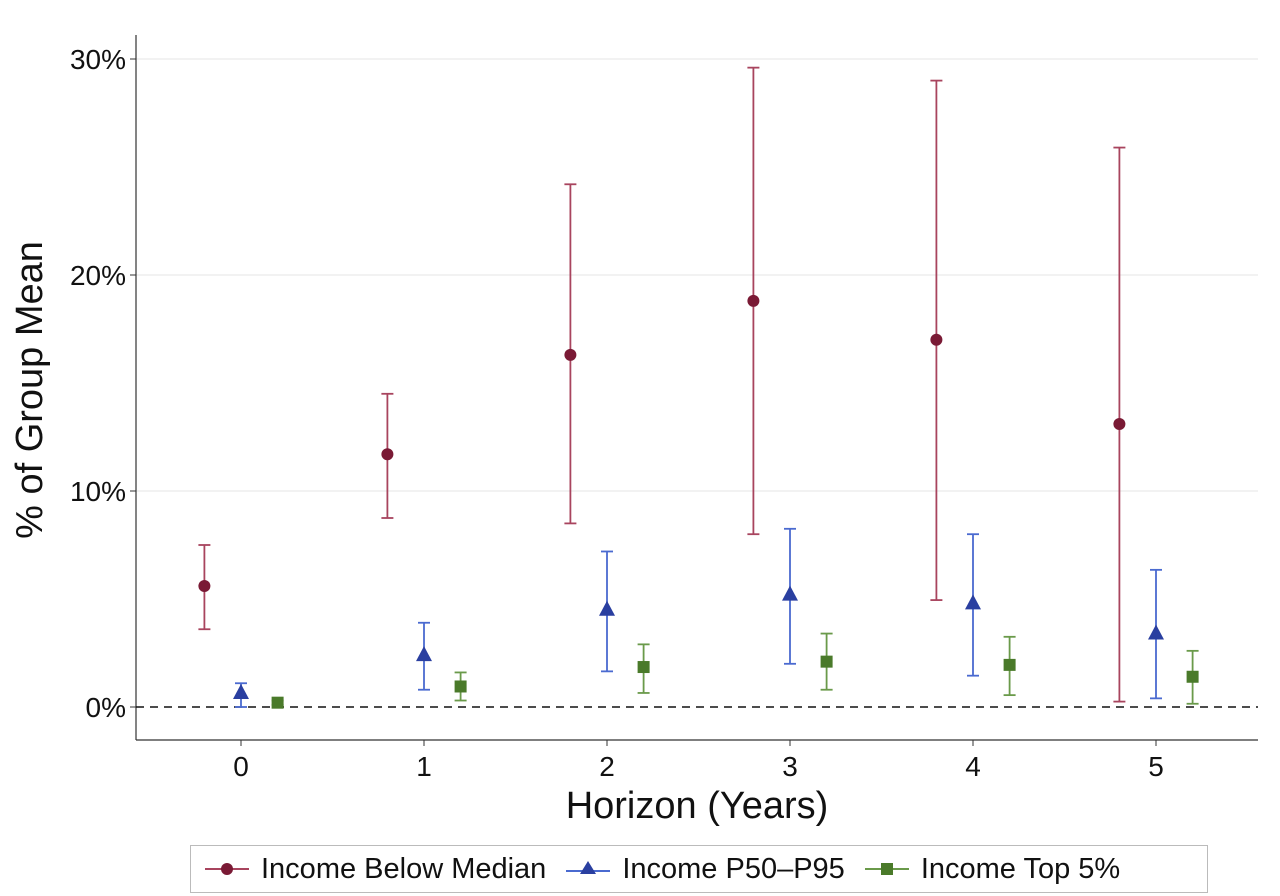 The image size is (1280, 896). What do you see at coordinates (1156, 766) in the screenshot?
I see `x-tick-label: 5` at bounding box center [1156, 766].